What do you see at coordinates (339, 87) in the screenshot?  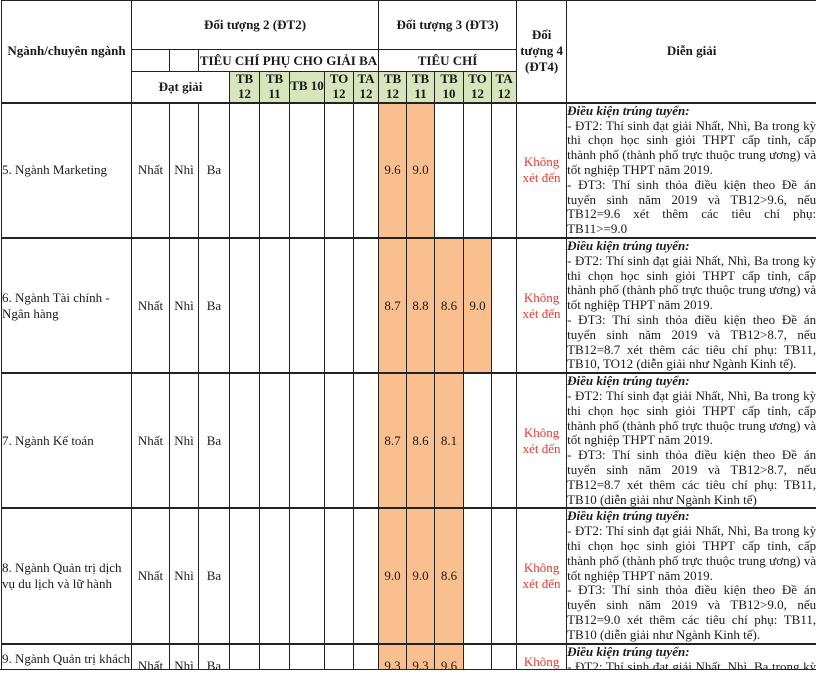 I see `criterion-header-dt2-to12: TO 12` at bounding box center [339, 87].